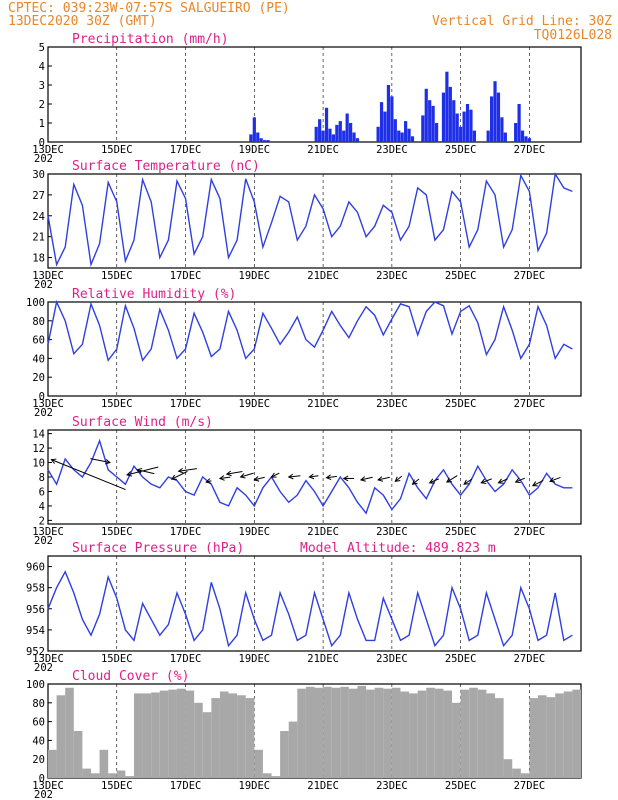 Image resolution: width=618 pixels, height=800 pixels. What do you see at coordinates (255, 659) in the screenshot?
I see `x-tick-label: 19DEC` at bounding box center [255, 659].